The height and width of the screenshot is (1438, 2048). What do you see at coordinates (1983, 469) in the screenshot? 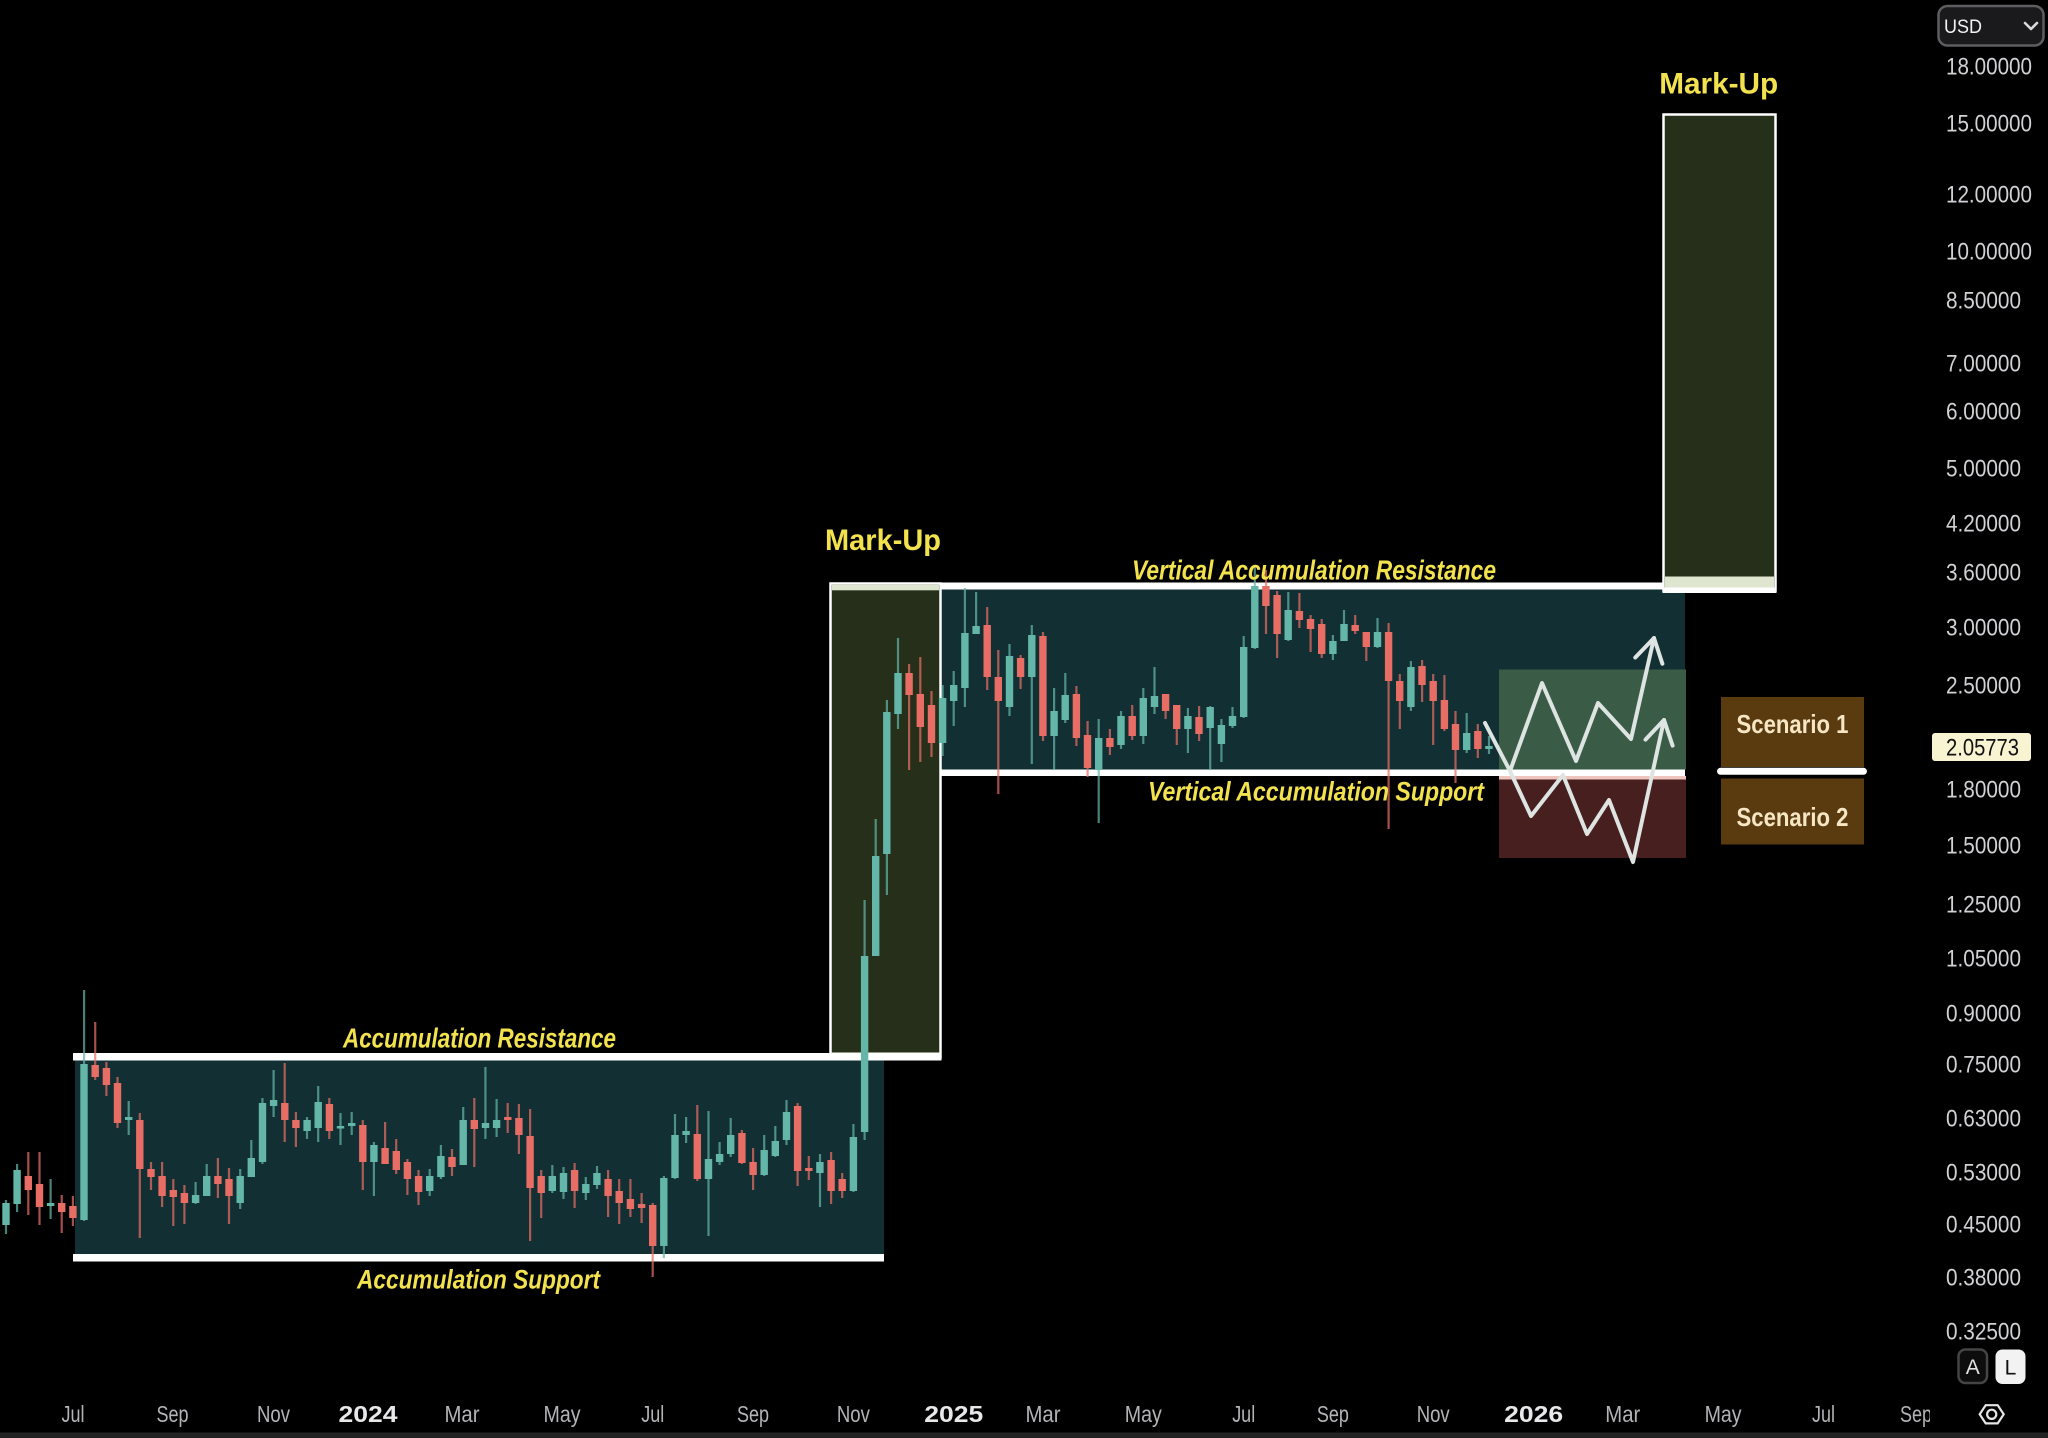
I see `svg-text: 5.00000` at bounding box center [1983, 469].